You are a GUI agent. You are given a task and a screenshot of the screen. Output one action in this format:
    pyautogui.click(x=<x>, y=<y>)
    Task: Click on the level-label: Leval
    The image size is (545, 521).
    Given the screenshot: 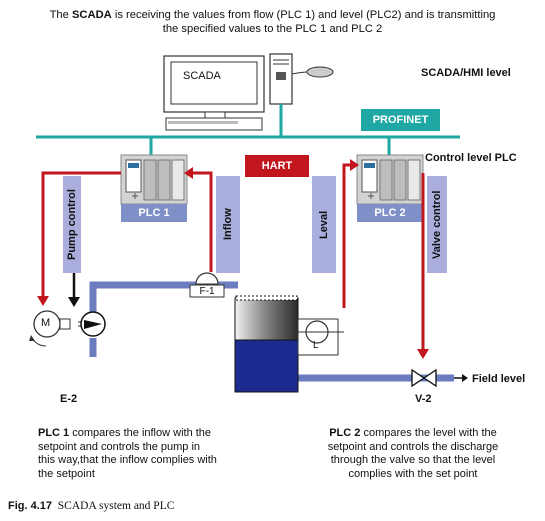 What is the action you would take?
    pyautogui.click(x=324, y=224)
    